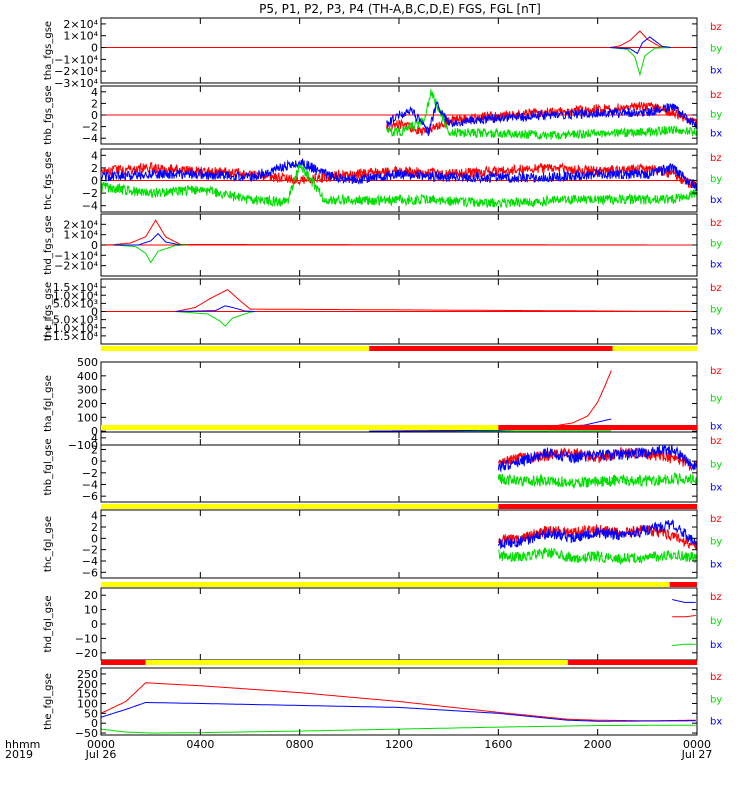 The image size is (750, 800). What do you see at coordinates (48, 544) in the screenshot?
I see `y-axis-label: thc_fgl_gse` at bounding box center [48, 544].